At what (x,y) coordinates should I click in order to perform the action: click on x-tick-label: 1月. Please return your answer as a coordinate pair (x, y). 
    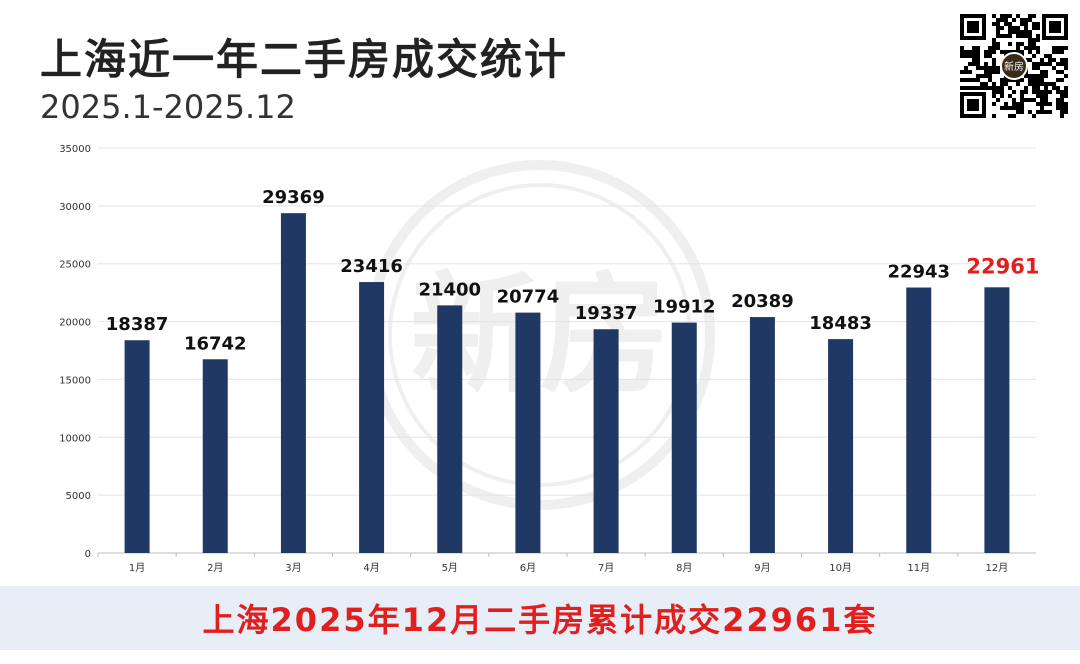
    Looking at the image, I should click on (137, 568).